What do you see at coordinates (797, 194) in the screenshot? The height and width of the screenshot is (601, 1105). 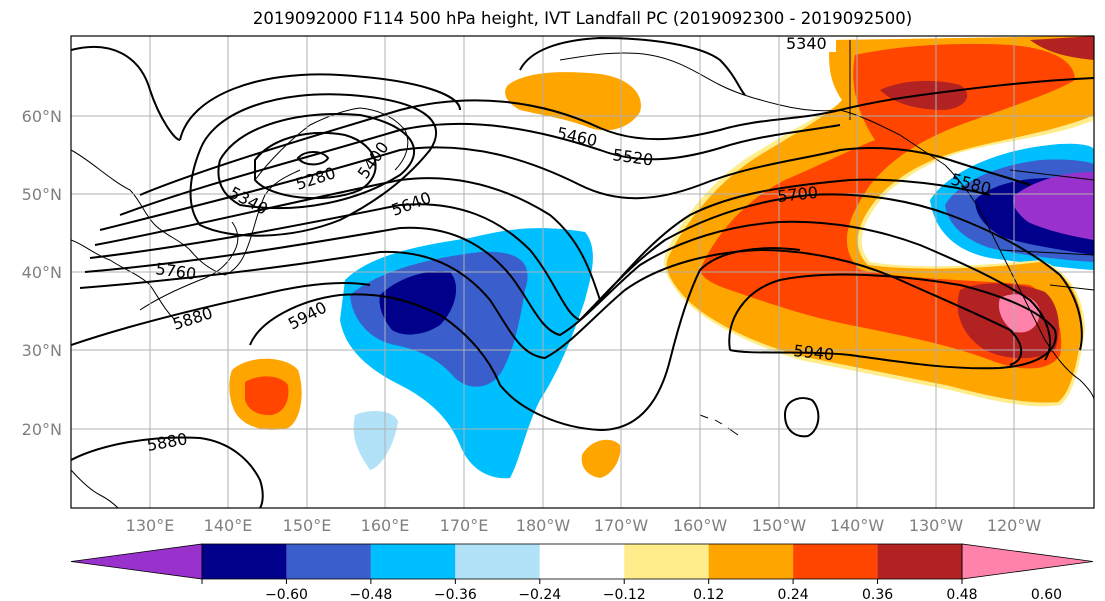 I see `contour-label-5700: 5700` at bounding box center [797, 194].